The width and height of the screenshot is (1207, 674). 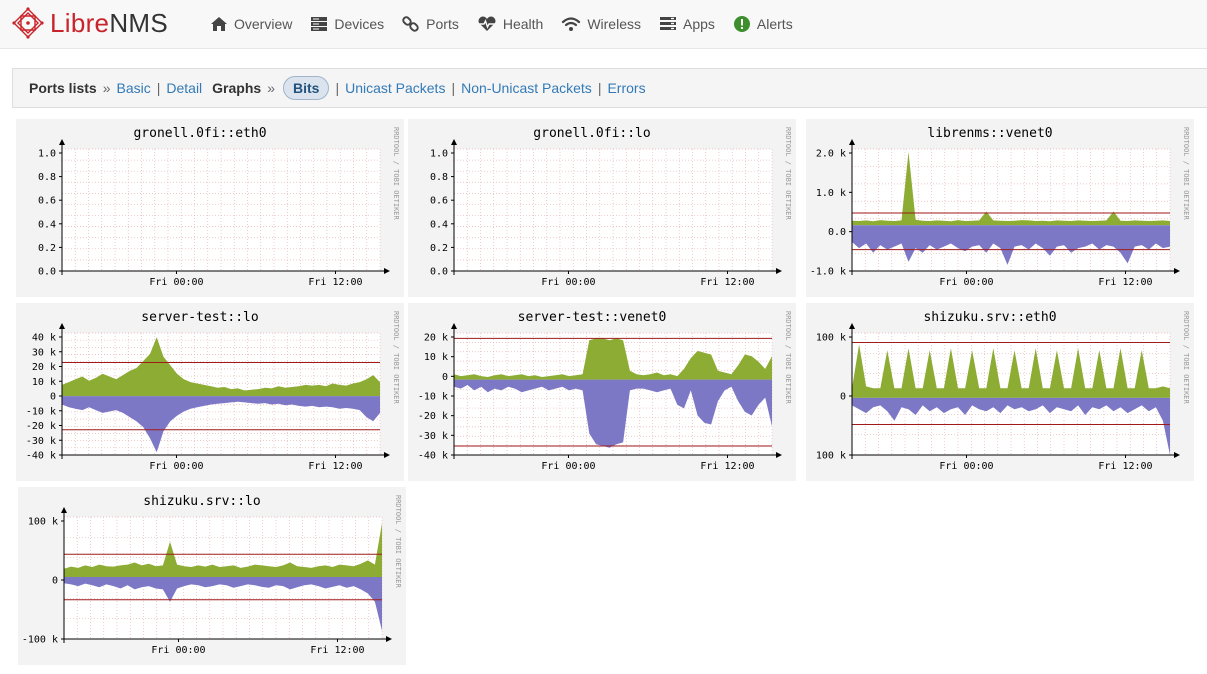 What do you see at coordinates (44, 338) in the screenshot?
I see `y-tick-label: 40 k` at bounding box center [44, 338].